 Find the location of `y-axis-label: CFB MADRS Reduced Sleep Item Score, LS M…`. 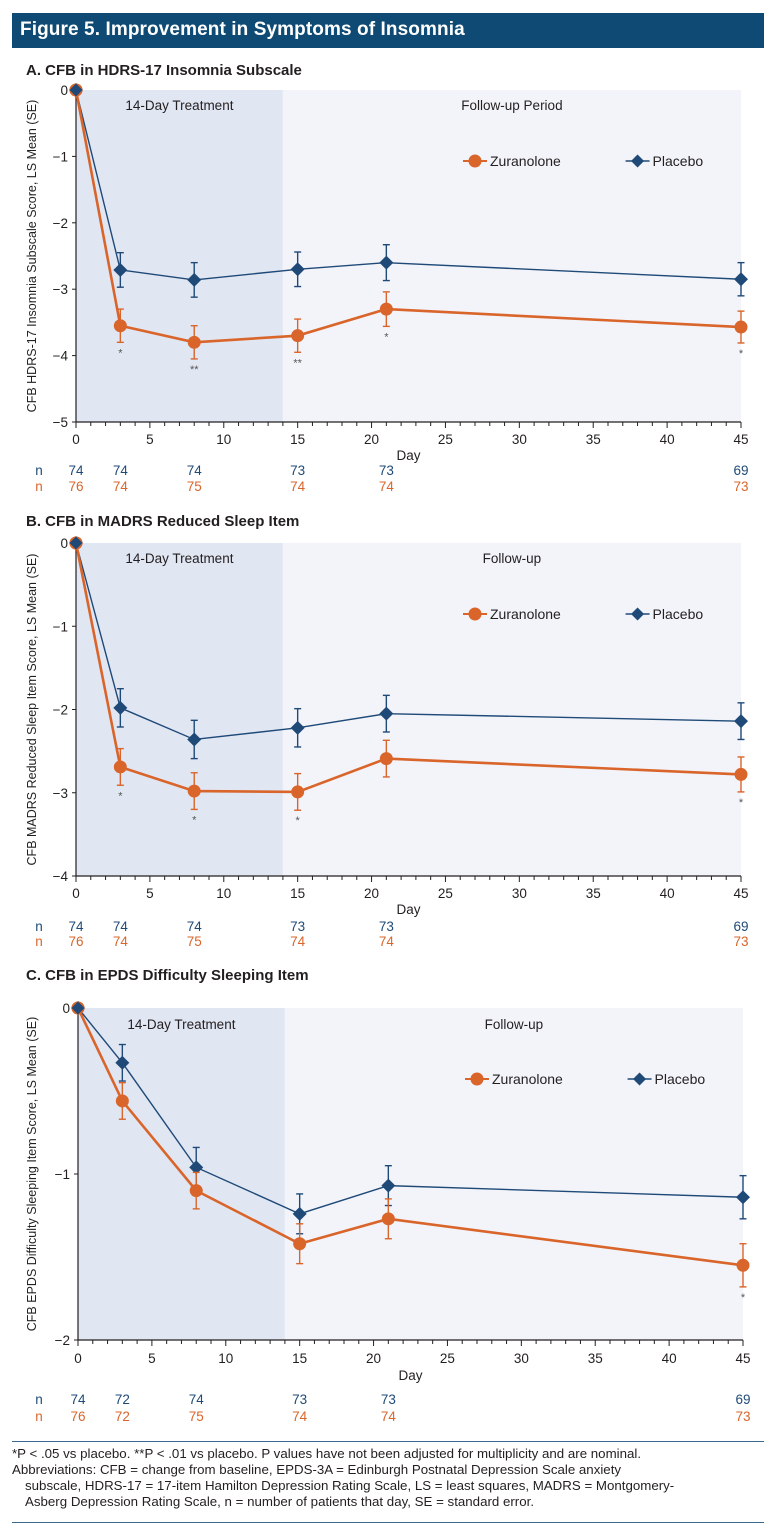

y-axis-label: CFB MADRS Reduced Sleep Item Score, LS M… is located at coordinates (32, 710).